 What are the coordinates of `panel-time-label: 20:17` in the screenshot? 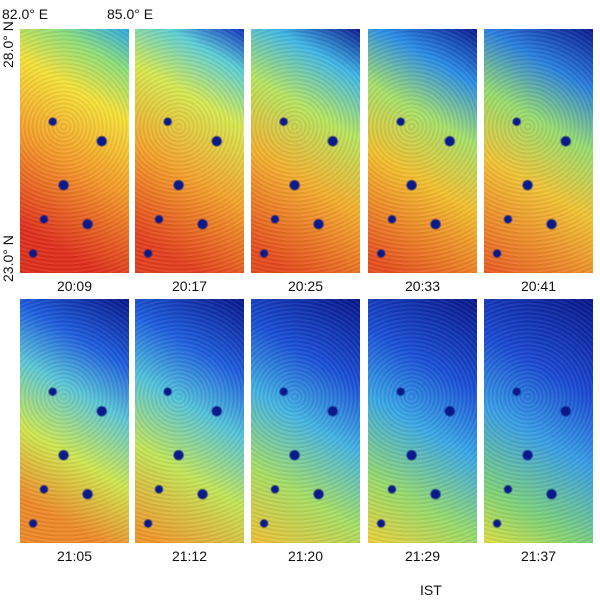 It's located at (189, 286).